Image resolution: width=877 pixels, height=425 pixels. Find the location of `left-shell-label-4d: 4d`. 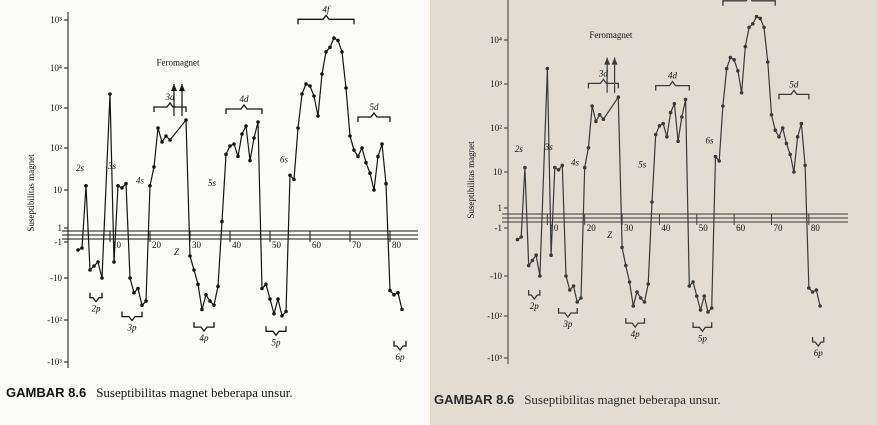

left-shell-label-4d: 4d is located at coordinates (245, 99).